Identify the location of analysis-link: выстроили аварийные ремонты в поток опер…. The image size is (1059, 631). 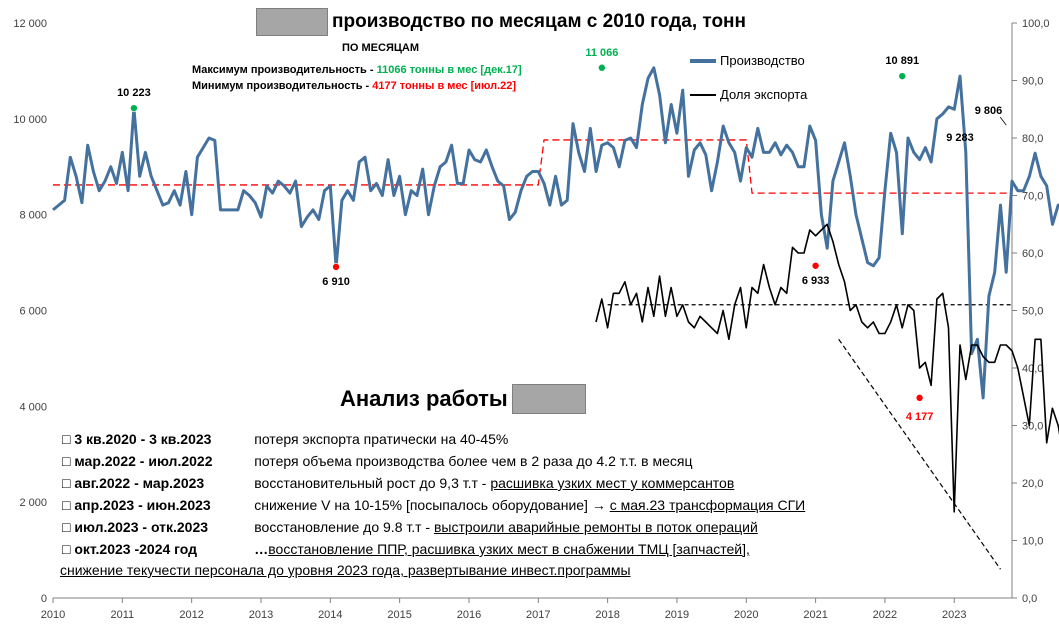
(595, 527).